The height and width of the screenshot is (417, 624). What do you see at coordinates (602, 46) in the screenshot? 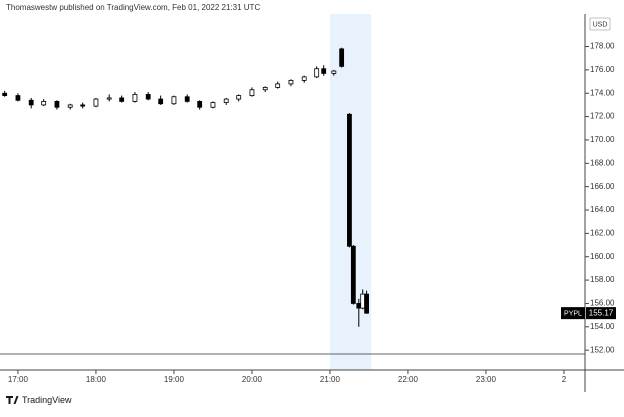
I see `y-tick-label: 178.00` at bounding box center [602, 46].